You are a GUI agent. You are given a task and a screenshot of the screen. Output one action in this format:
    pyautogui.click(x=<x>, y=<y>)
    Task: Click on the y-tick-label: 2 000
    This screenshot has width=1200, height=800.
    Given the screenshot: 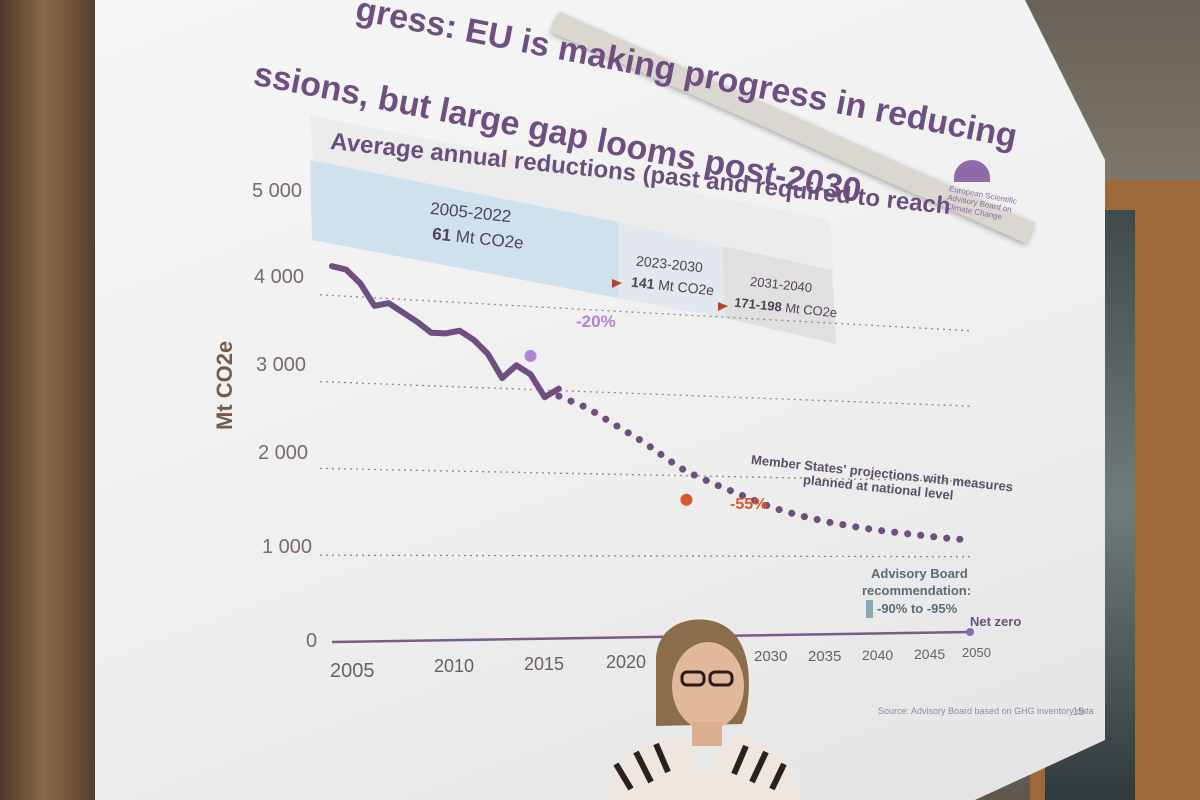 What is the action you would take?
    pyautogui.click(x=283, y=453)
    